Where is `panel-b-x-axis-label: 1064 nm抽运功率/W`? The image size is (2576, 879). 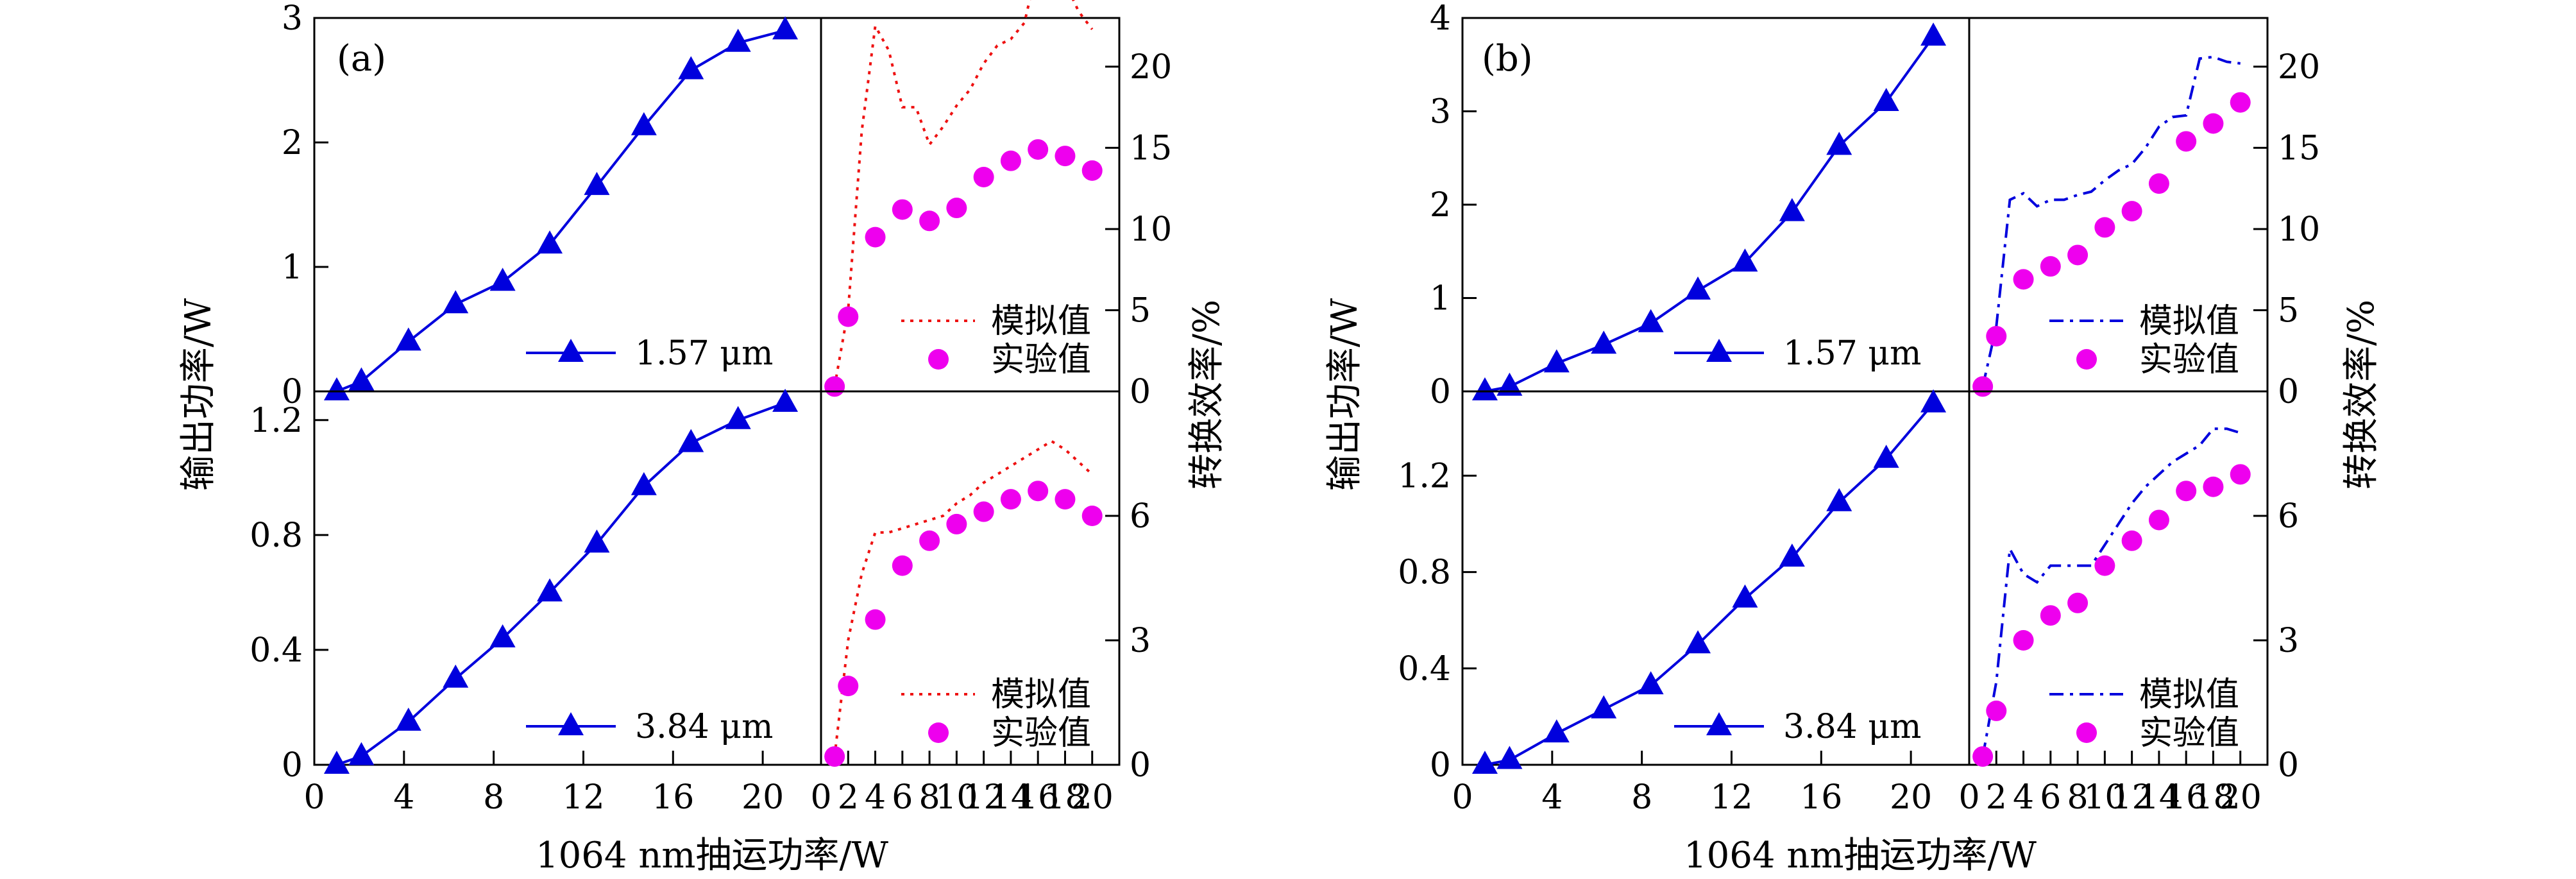
panel-b-x-axis-label: 1064 nm抽运功率/W is located at coordinates (1860, 855).